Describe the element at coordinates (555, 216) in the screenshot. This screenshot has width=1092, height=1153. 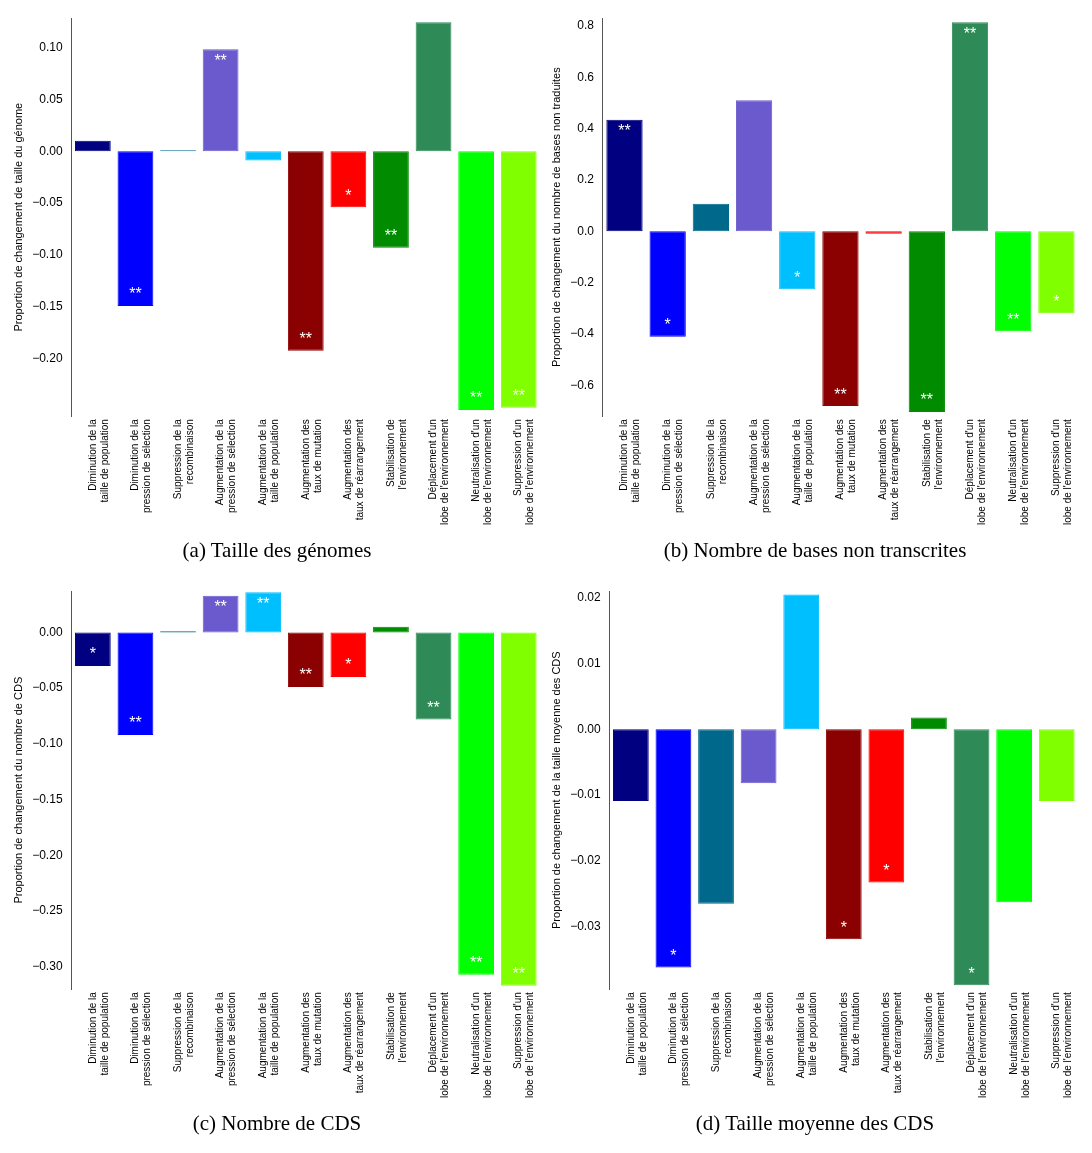
I see `y-axis-title: Proportion de changement du nombre de bases non traduites` at that location.